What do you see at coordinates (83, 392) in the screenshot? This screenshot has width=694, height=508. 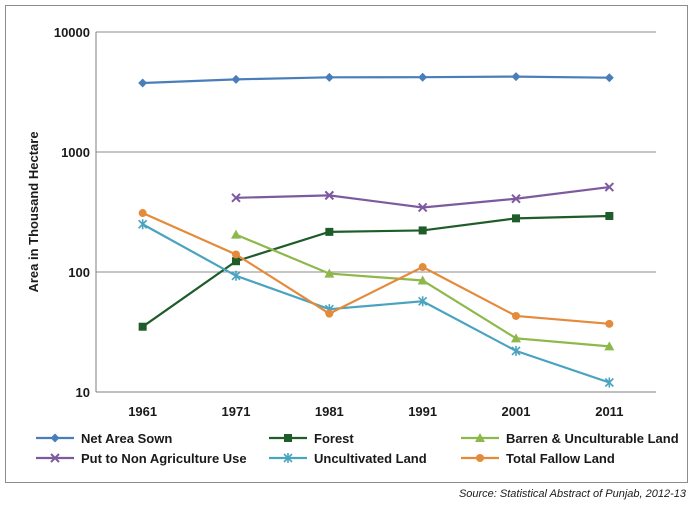 I see `y-tick-label: 10` at bounding box center [83, 392].